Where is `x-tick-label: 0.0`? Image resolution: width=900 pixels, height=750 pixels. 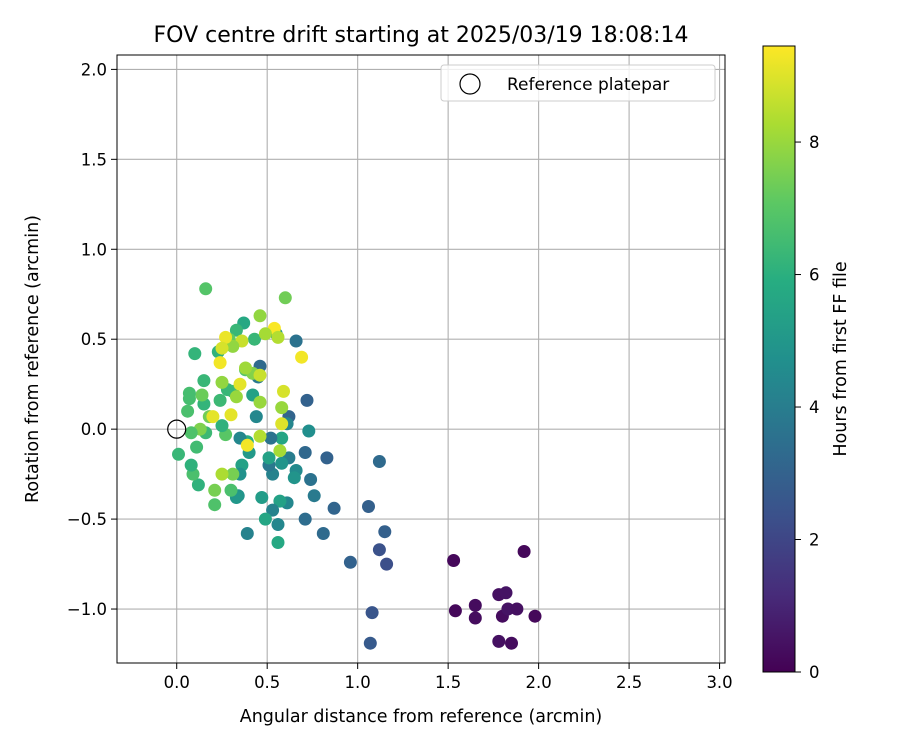 x-tick-label: 0.0 is located at coordinates (177, 682).